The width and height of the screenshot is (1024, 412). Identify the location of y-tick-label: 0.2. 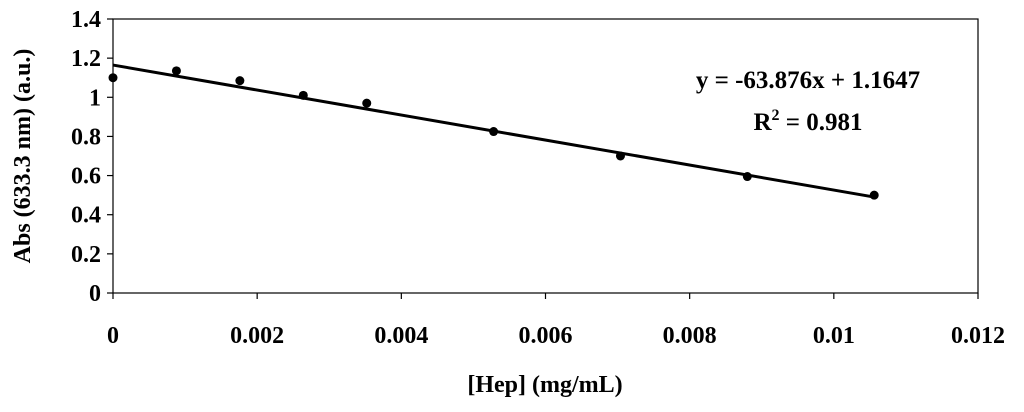
(86, 255).